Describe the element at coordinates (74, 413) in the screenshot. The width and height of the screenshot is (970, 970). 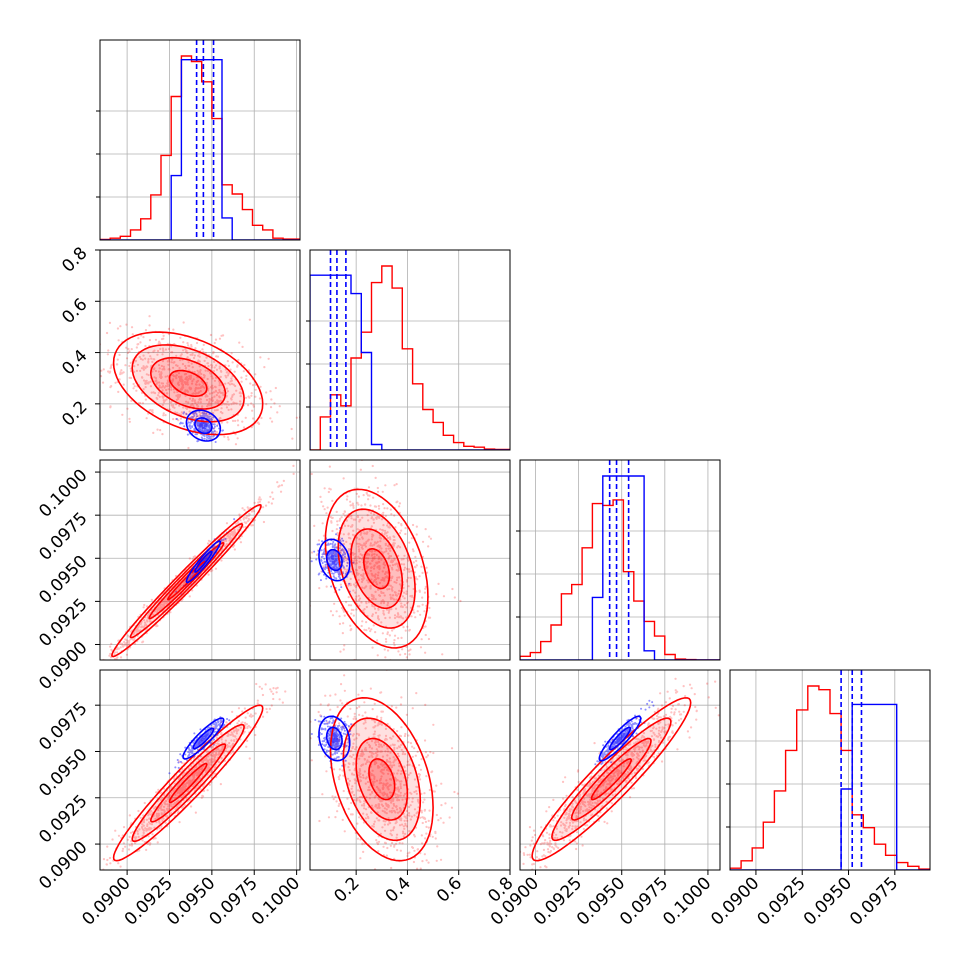
I see `y-tick-label: 0.2` at that location.